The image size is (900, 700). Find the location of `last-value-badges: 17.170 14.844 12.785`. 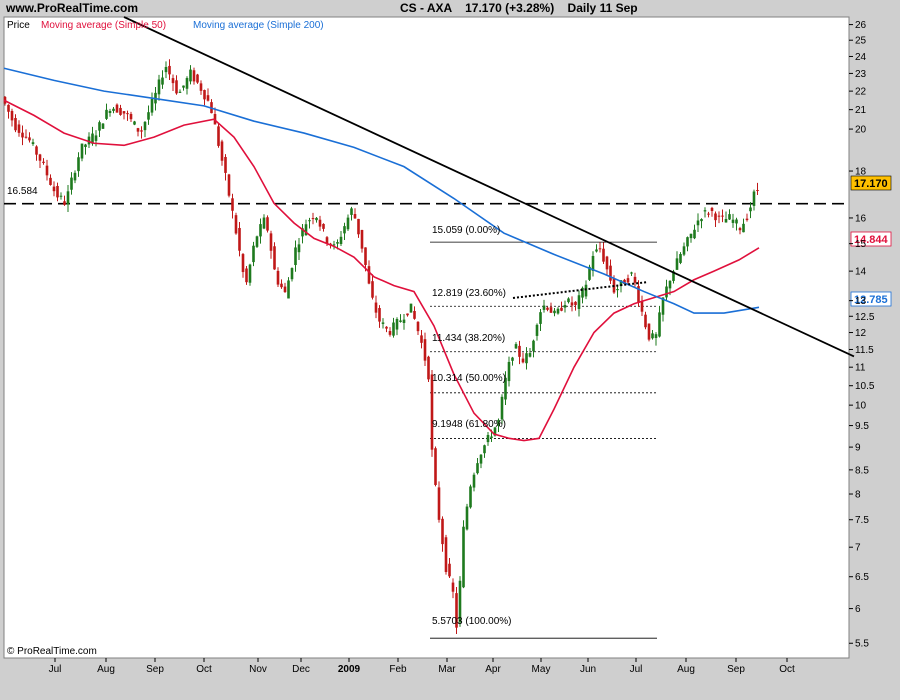

last-value-badges: 17.170 14.844 12.785 is located at coordinates (871, 241).